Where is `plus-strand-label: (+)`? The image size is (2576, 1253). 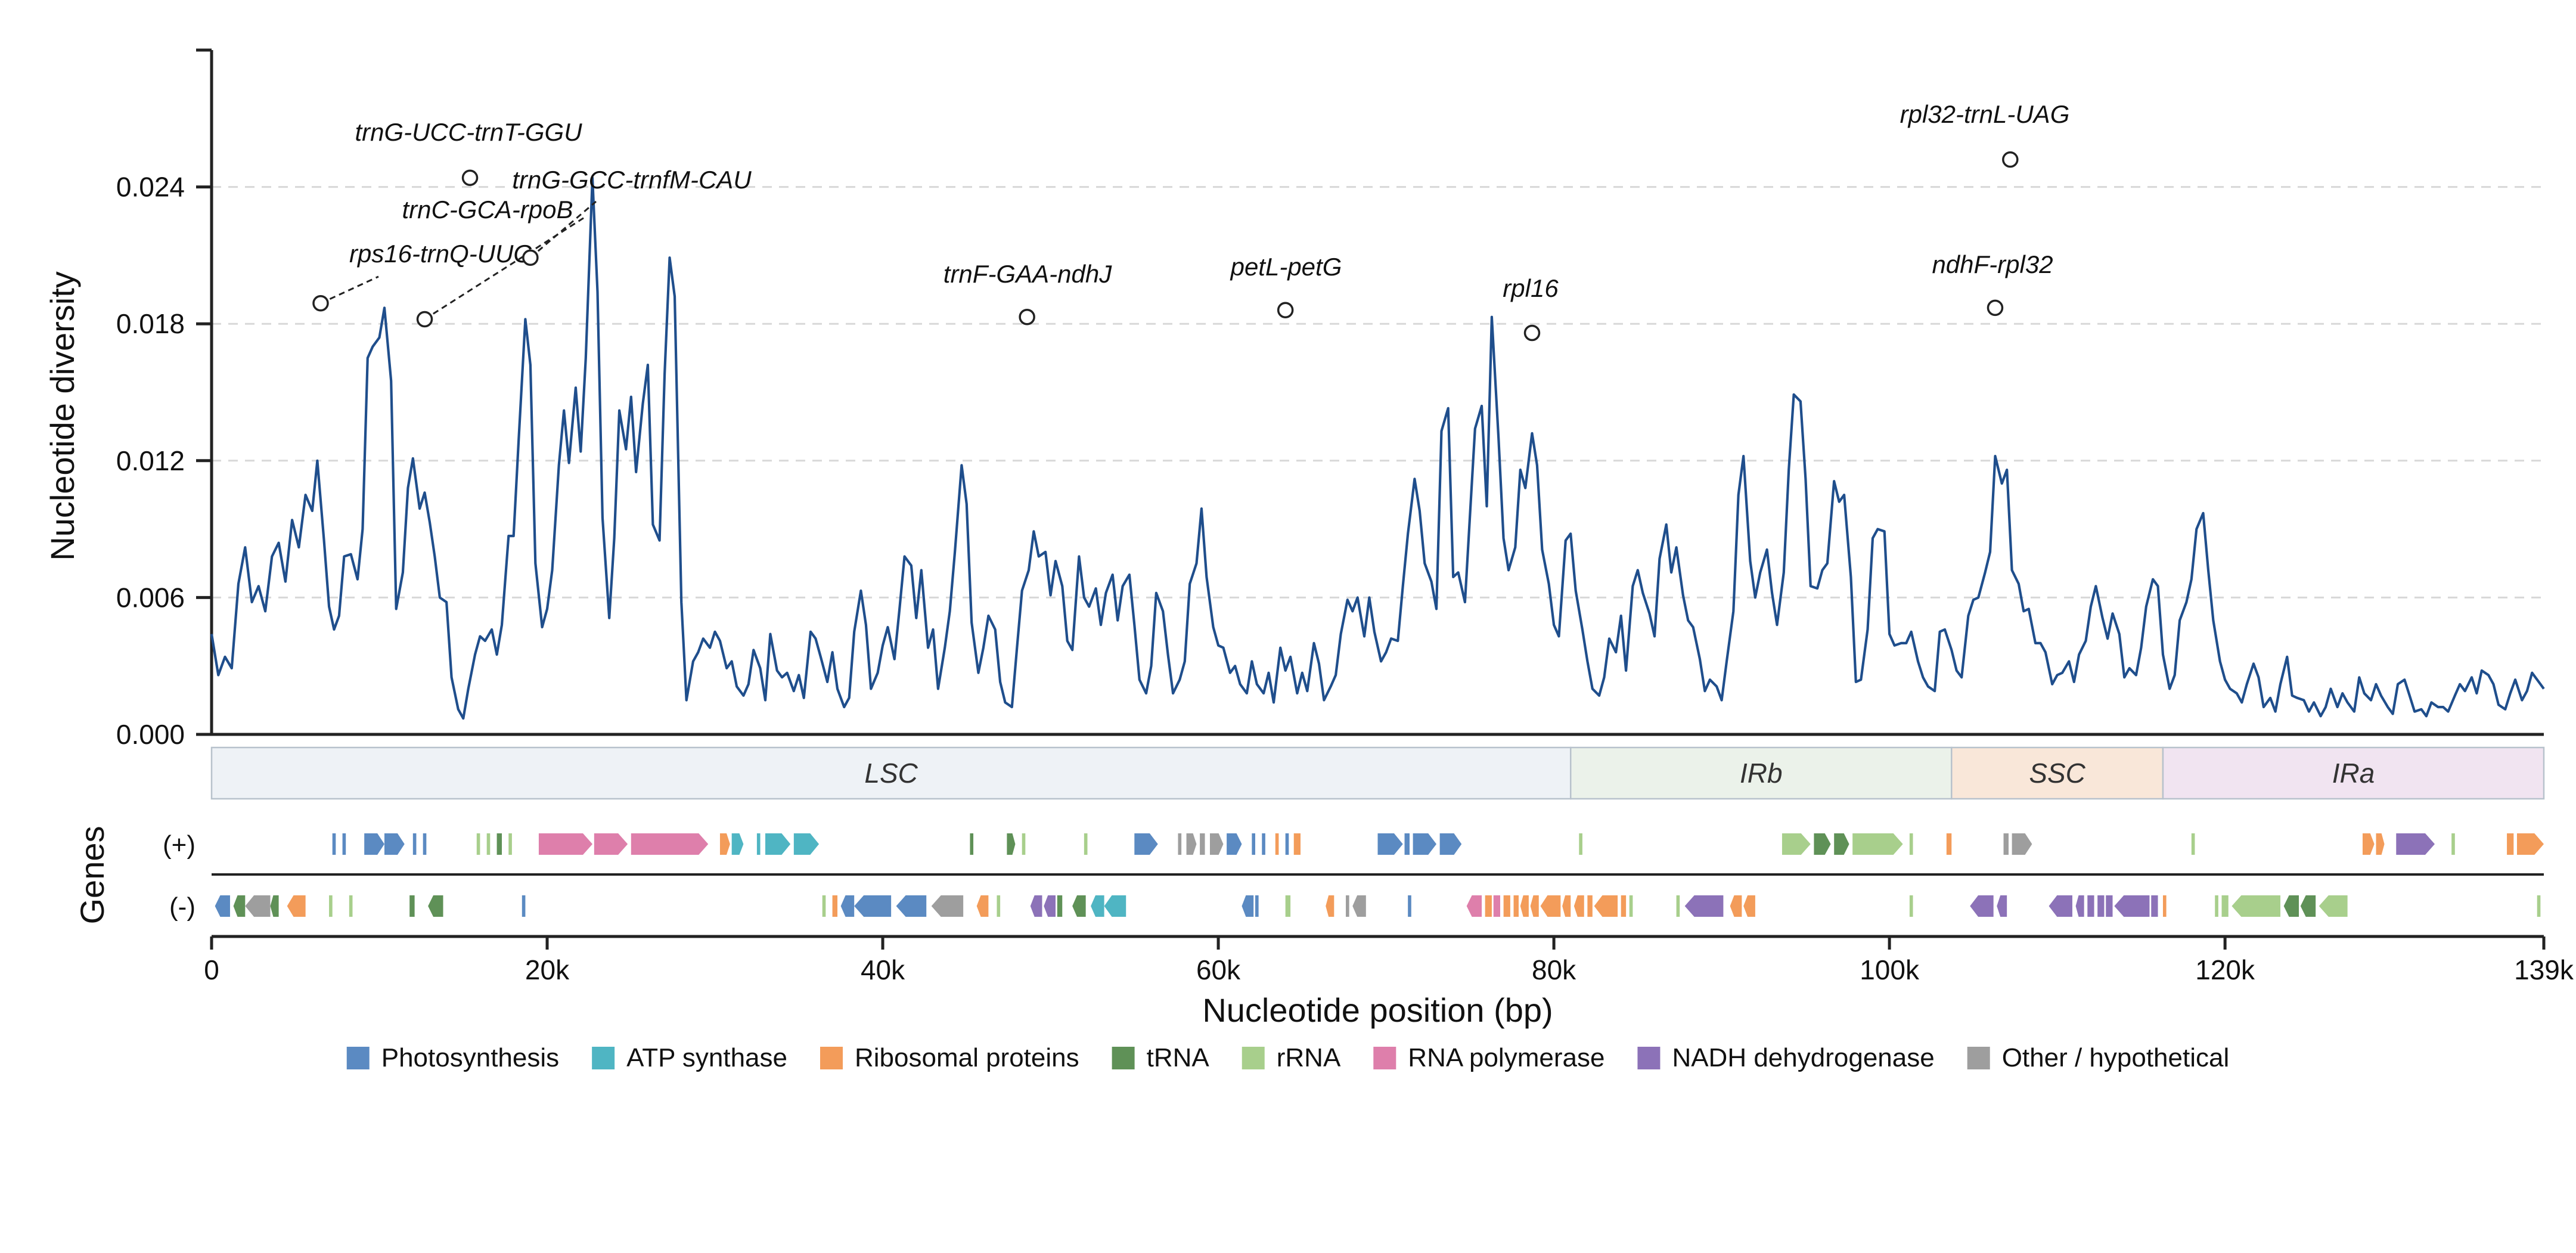
plus-strand-label: (+) is located at coordinates (179, 845).